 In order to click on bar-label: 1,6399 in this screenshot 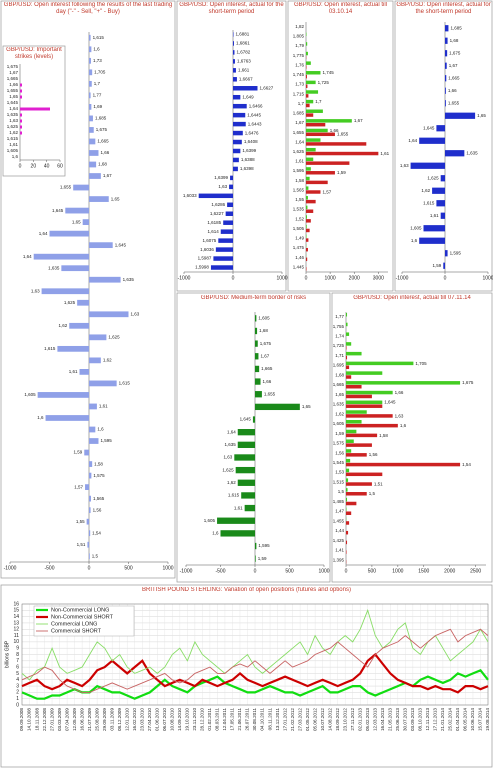, I will do `click(249, 150)`.